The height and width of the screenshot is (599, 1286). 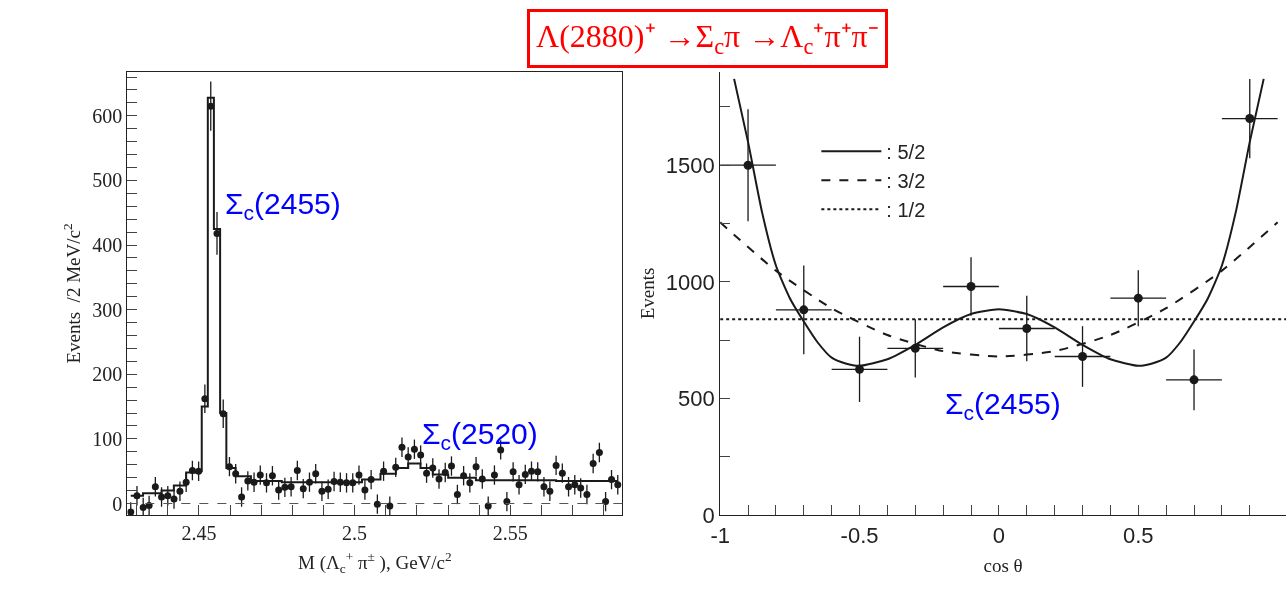 What do you see at coordinates (107, 115) in the screenshot?
I see `y-tick-label: 600` at bounding box center [107, 115].